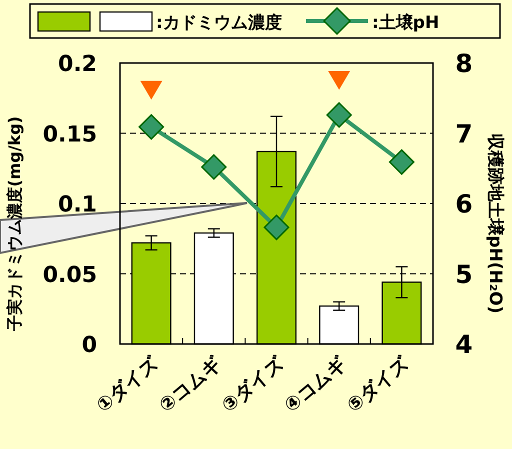  I want to click on y2-tick-label: 8, so click(464, 63).